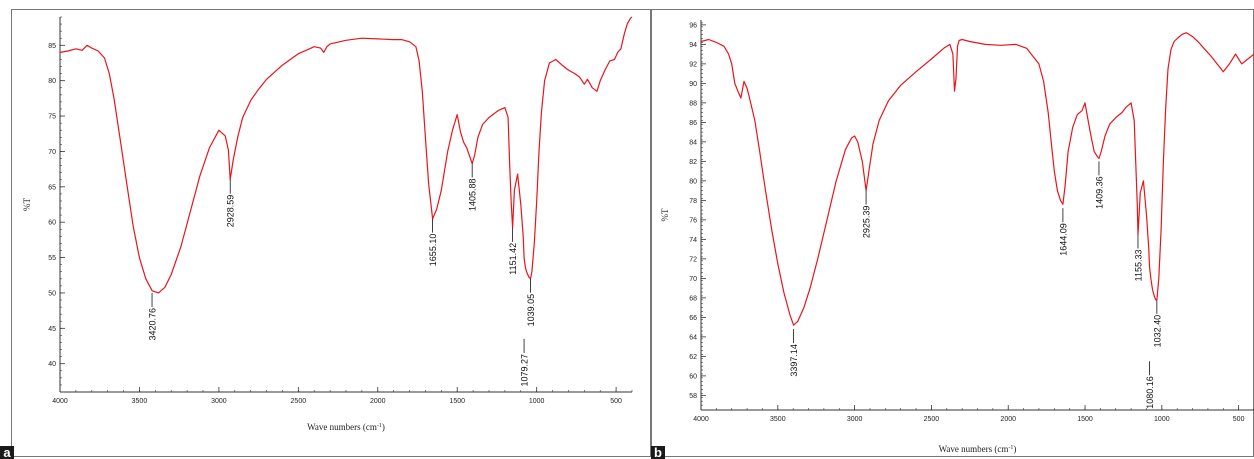  I want to click on y-tick-label: 96, so click(693, 25).